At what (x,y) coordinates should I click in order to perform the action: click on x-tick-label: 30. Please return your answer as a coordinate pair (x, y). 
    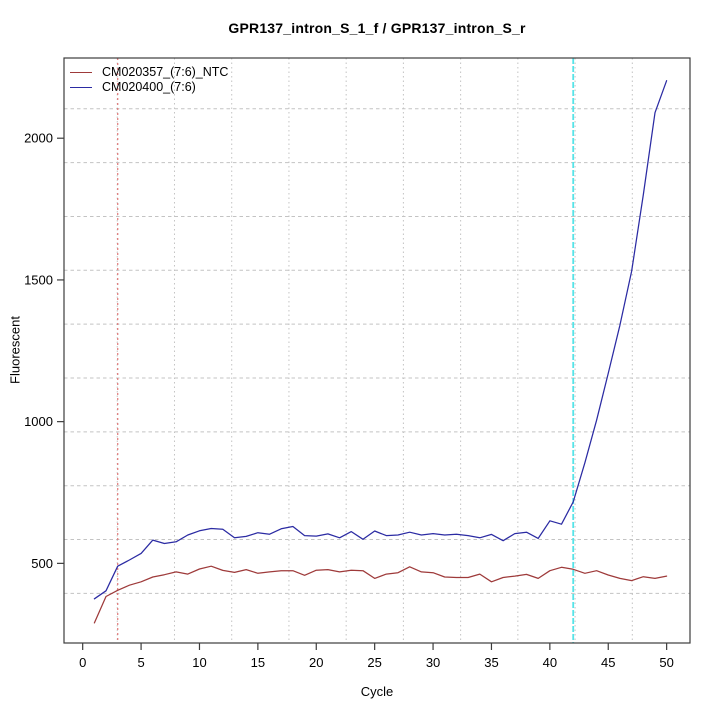
    Looking at the image, I should click on (433, 662).